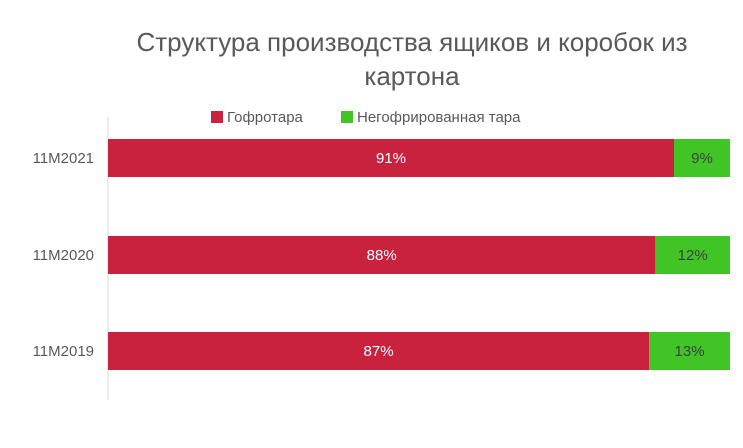  I want to click on category-label-11M2021: 11M2021, so click(63, 158).